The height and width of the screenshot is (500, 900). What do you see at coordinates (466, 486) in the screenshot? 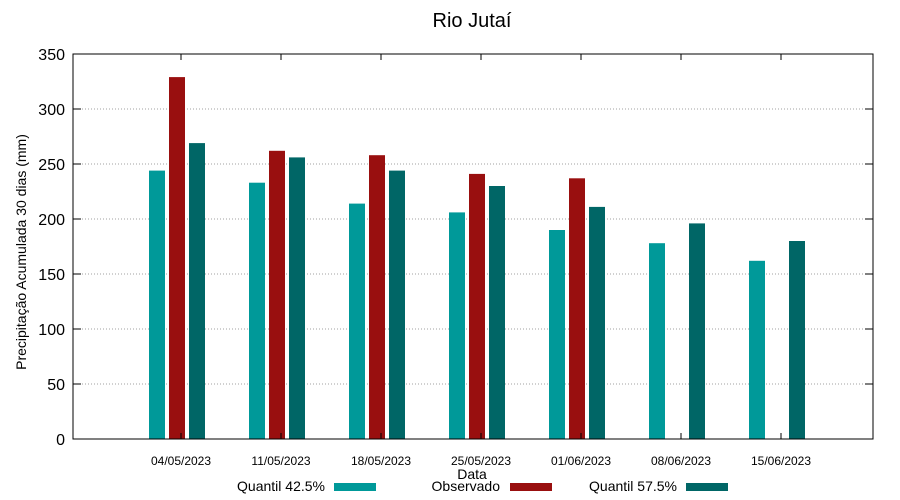
I see `legend-label: Observado` at bounding box center [466, 486].